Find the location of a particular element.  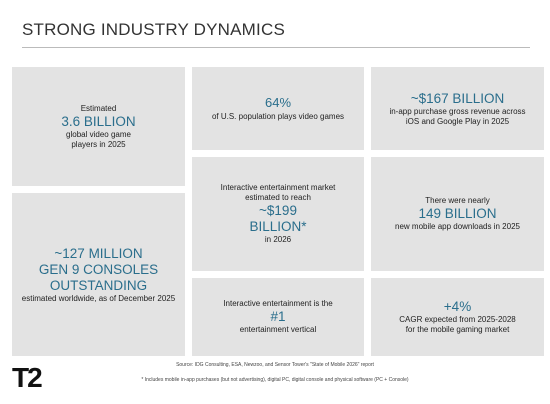

slide-title: STRONG INDUSTRY DYNAMICS is located at coordinates (153, 29).